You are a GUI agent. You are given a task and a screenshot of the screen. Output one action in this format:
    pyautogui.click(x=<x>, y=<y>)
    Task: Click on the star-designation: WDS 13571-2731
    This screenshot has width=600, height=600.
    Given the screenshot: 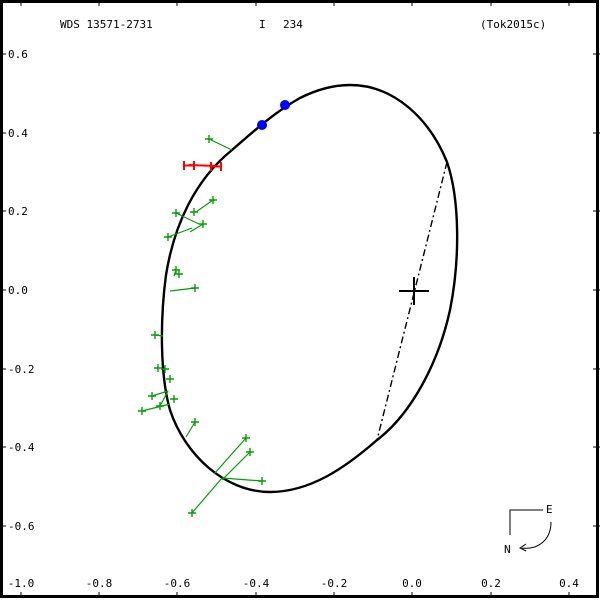 What is the action you would take?
    pyautogui.click(x=106, y=24)
    